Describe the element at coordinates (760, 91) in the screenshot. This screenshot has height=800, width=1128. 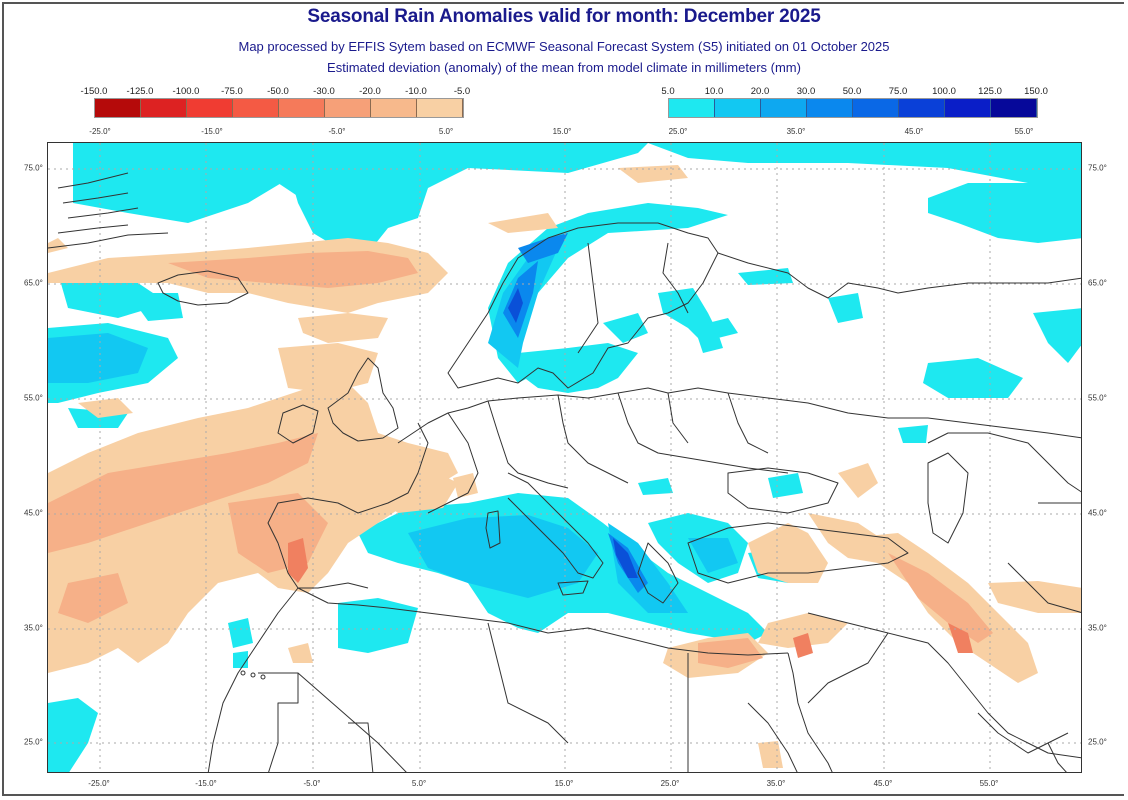
I see `legend-tick: 20.0` at that location.